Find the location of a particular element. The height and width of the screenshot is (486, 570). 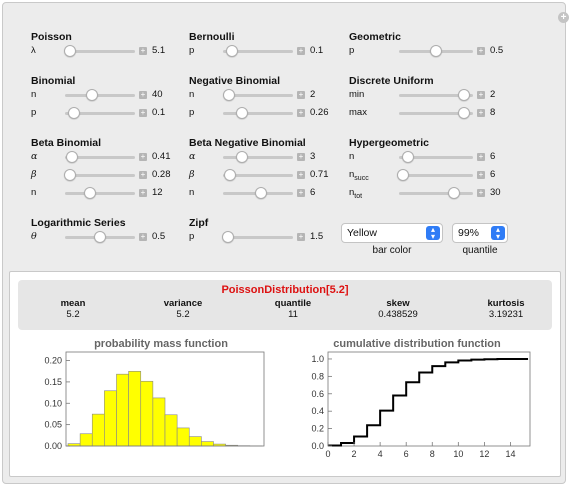

slider-row: n +40 is located at coordinates (121, 95).